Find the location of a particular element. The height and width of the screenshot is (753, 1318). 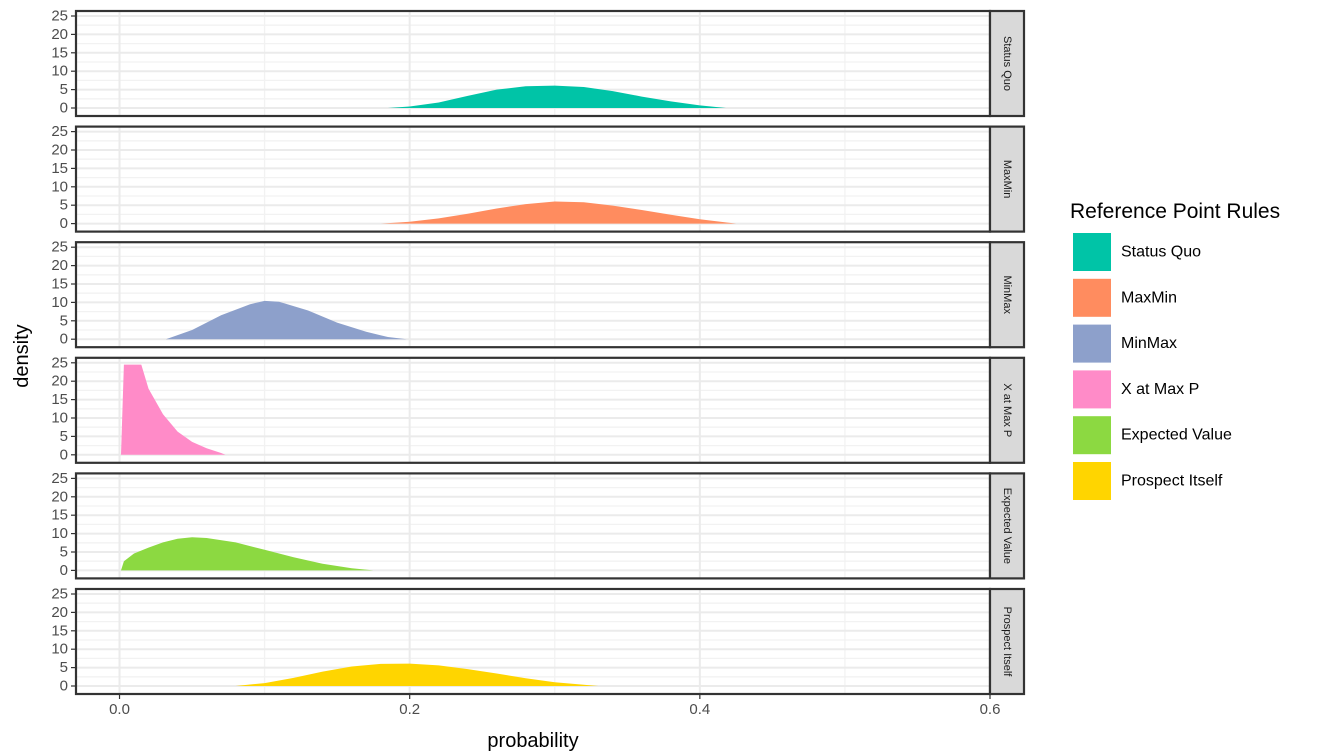

legend-label: Status Quo is located at coordinates (1161, 252).